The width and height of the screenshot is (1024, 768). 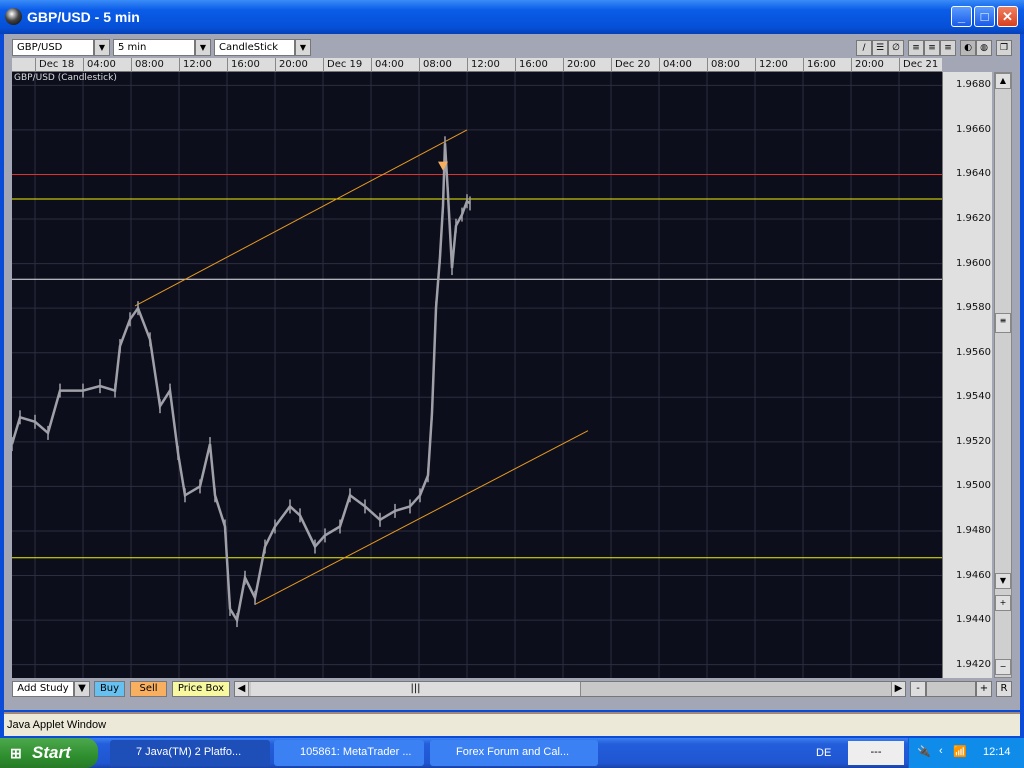 What do you see at coordinates (973, 441) in the screenshot?
I see `price-tick-label: 1.9520` at bounding box center [973, 441].